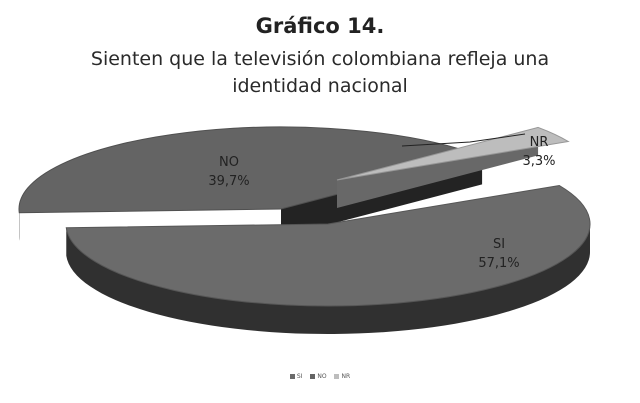 The width and height of the screenshot is (640, 403). I want to click on legend-item-no: NO, so click(318, 376).